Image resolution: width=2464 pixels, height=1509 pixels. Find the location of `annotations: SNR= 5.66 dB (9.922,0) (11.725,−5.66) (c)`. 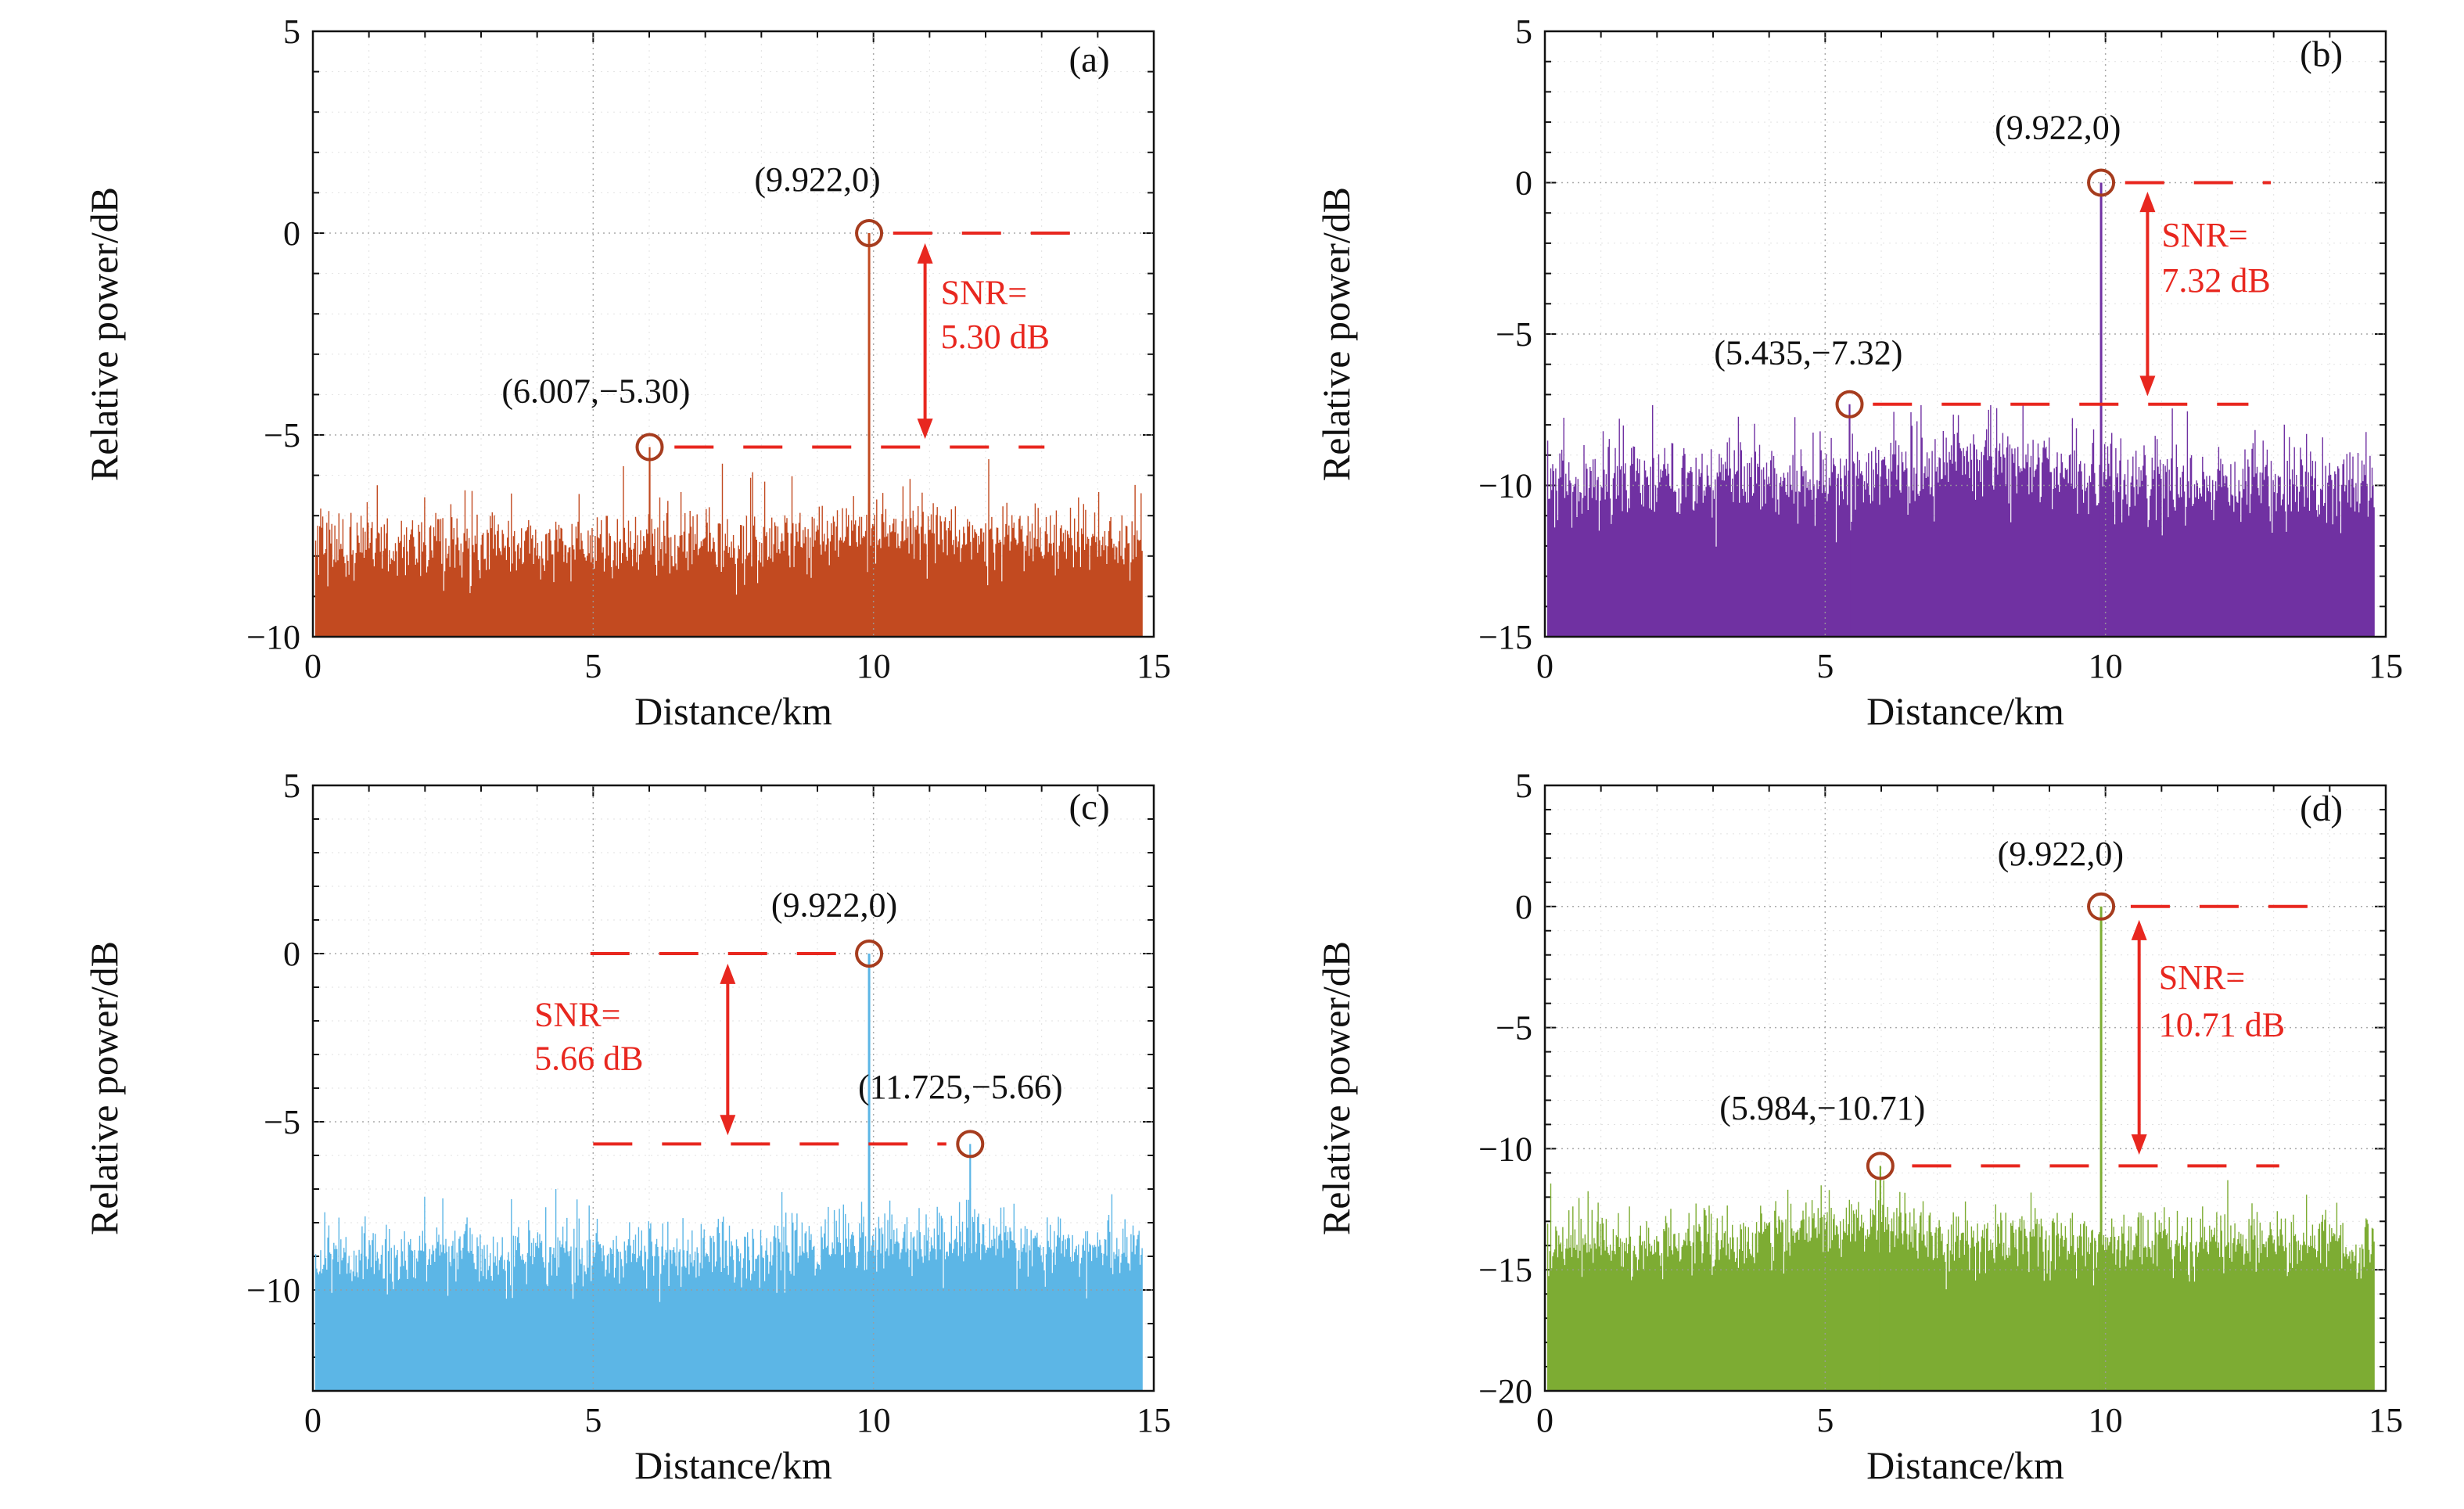

annotations: SNR= 5.66 dB (9.922,0) (11.725,−5.66) (c) is located at coordinates (822, 973).